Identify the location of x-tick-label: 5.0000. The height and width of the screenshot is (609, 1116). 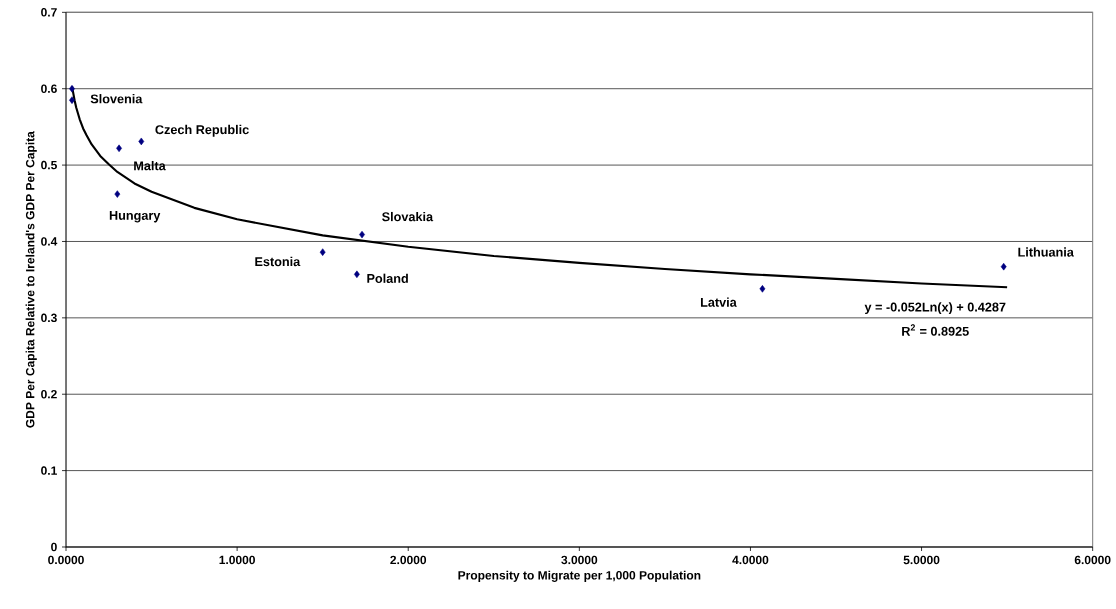
(921, 560).